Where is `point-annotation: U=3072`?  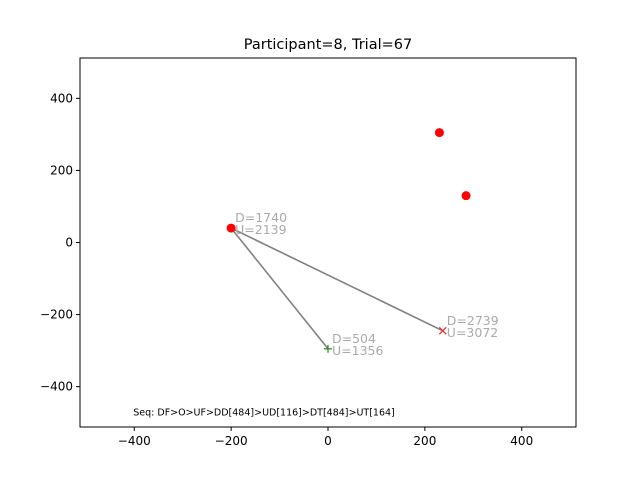
point-annotation: U=3072 is located at coordinates (472, 332).